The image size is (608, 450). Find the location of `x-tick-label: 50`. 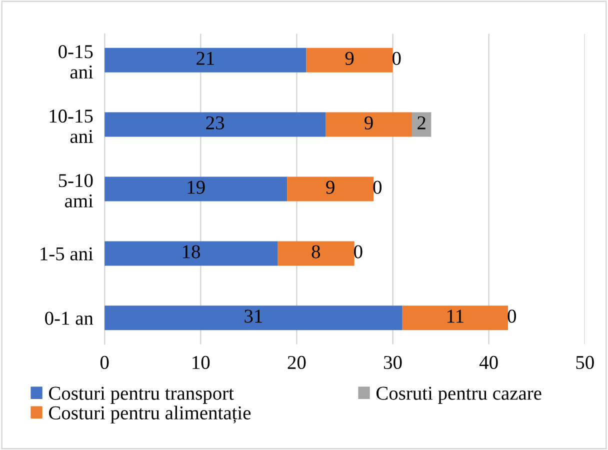

x-tick-label: 50 is located at coordinates (585, 363).